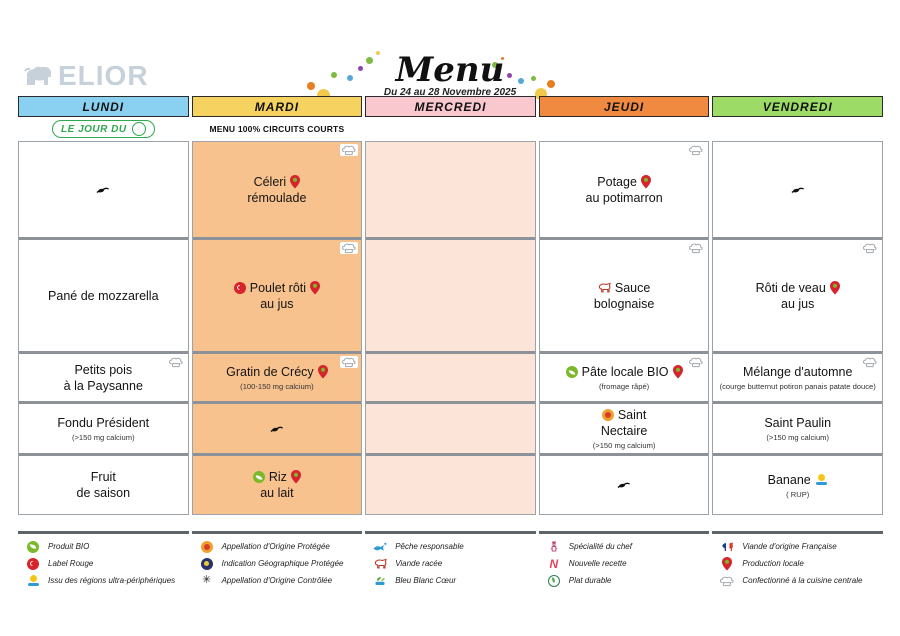 Image resolution: width=900 pixels, height=636 pixels. What do you see at coordinates (450, 106) in the screenshot?
I see `day-header-mercredi: MERCREDI` at bounding box center [450, 106].